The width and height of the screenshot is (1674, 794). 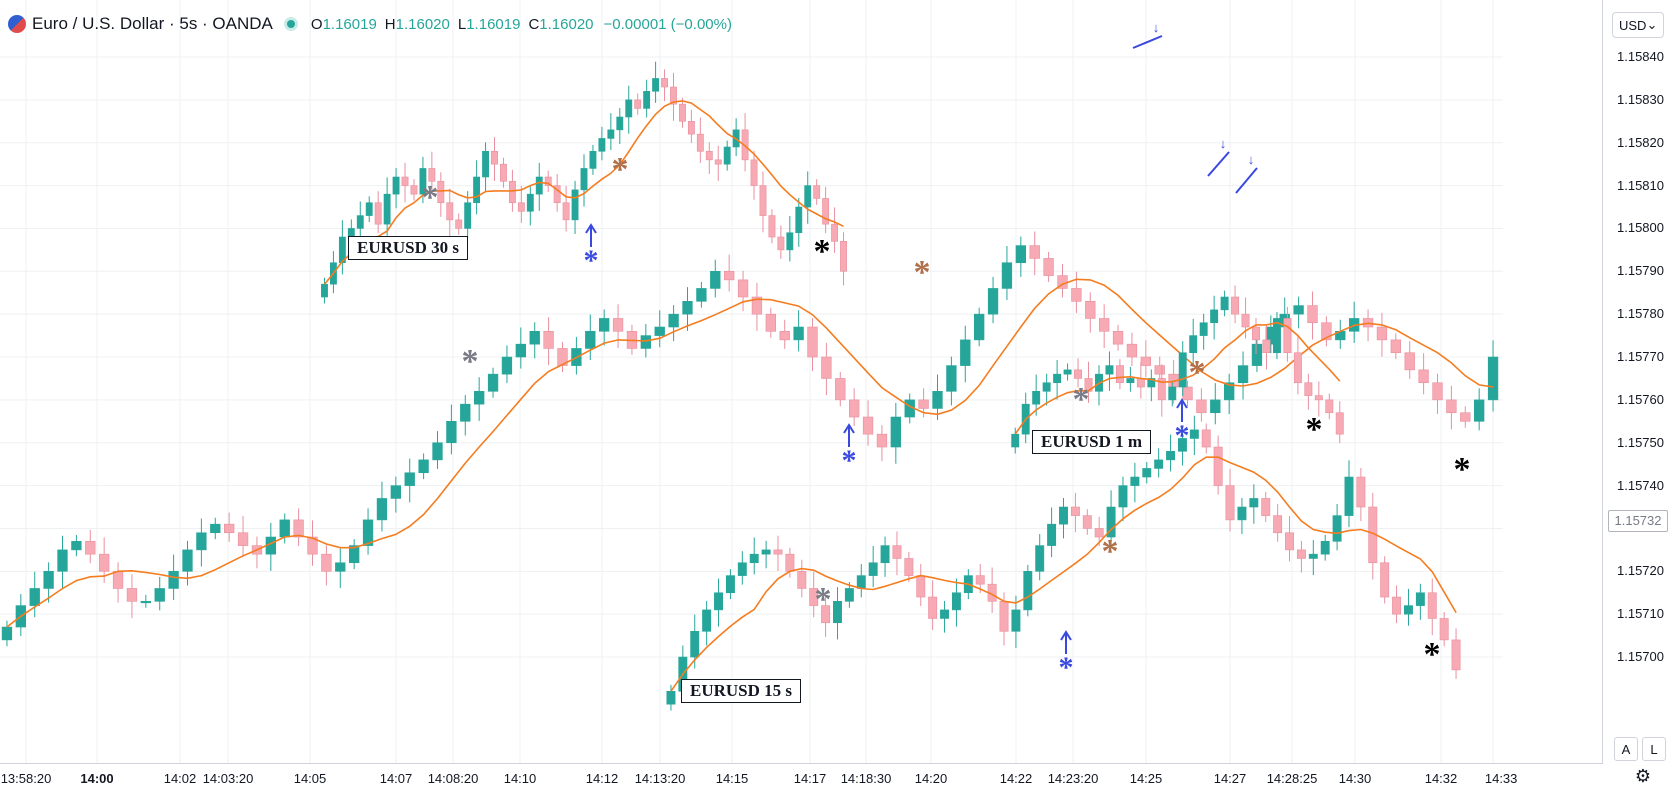 What do you see at coordinates (408, 248) in the screenshot?
I see `label-eurusd-30s: EURUSD 30 s` at bounding box center [408, 248].